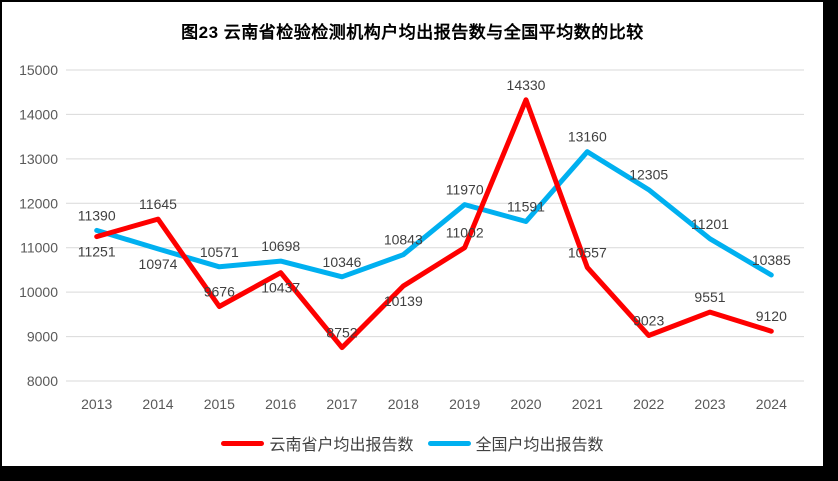 The height and width of the screenshot is (481, 838). I want to click on data-label-yunnan: 14330, so click(526, 85).